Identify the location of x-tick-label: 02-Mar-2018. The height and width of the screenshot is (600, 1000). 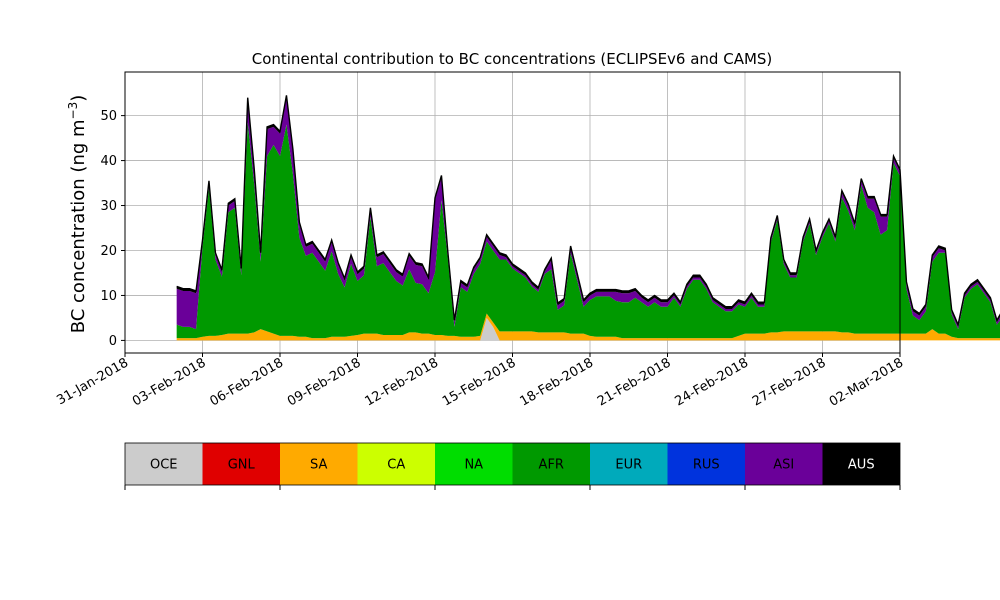
(866, 382).